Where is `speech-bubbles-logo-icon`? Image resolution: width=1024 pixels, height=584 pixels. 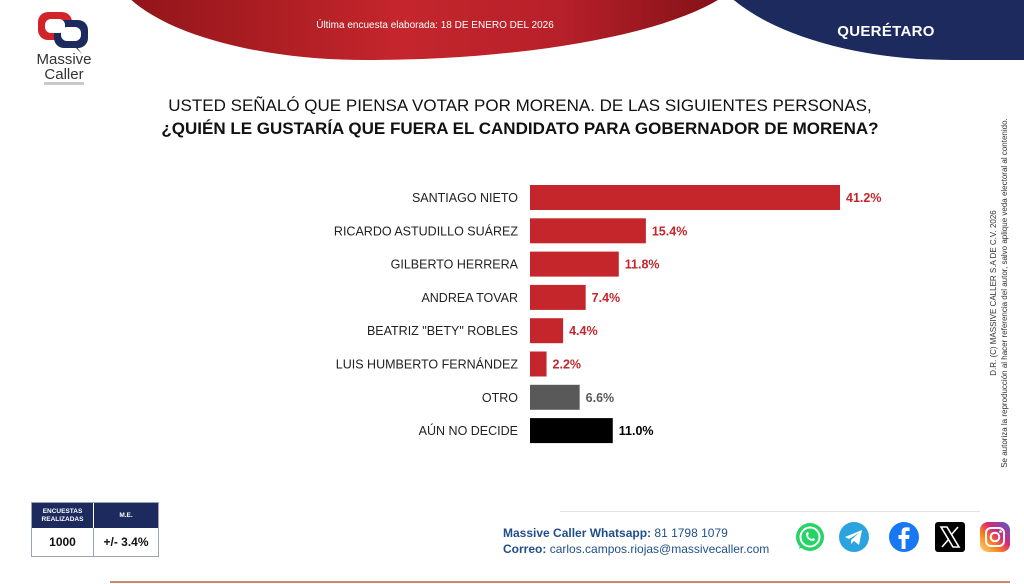
speech-bubbles-logo-icon is located at coordinates (63, 33).